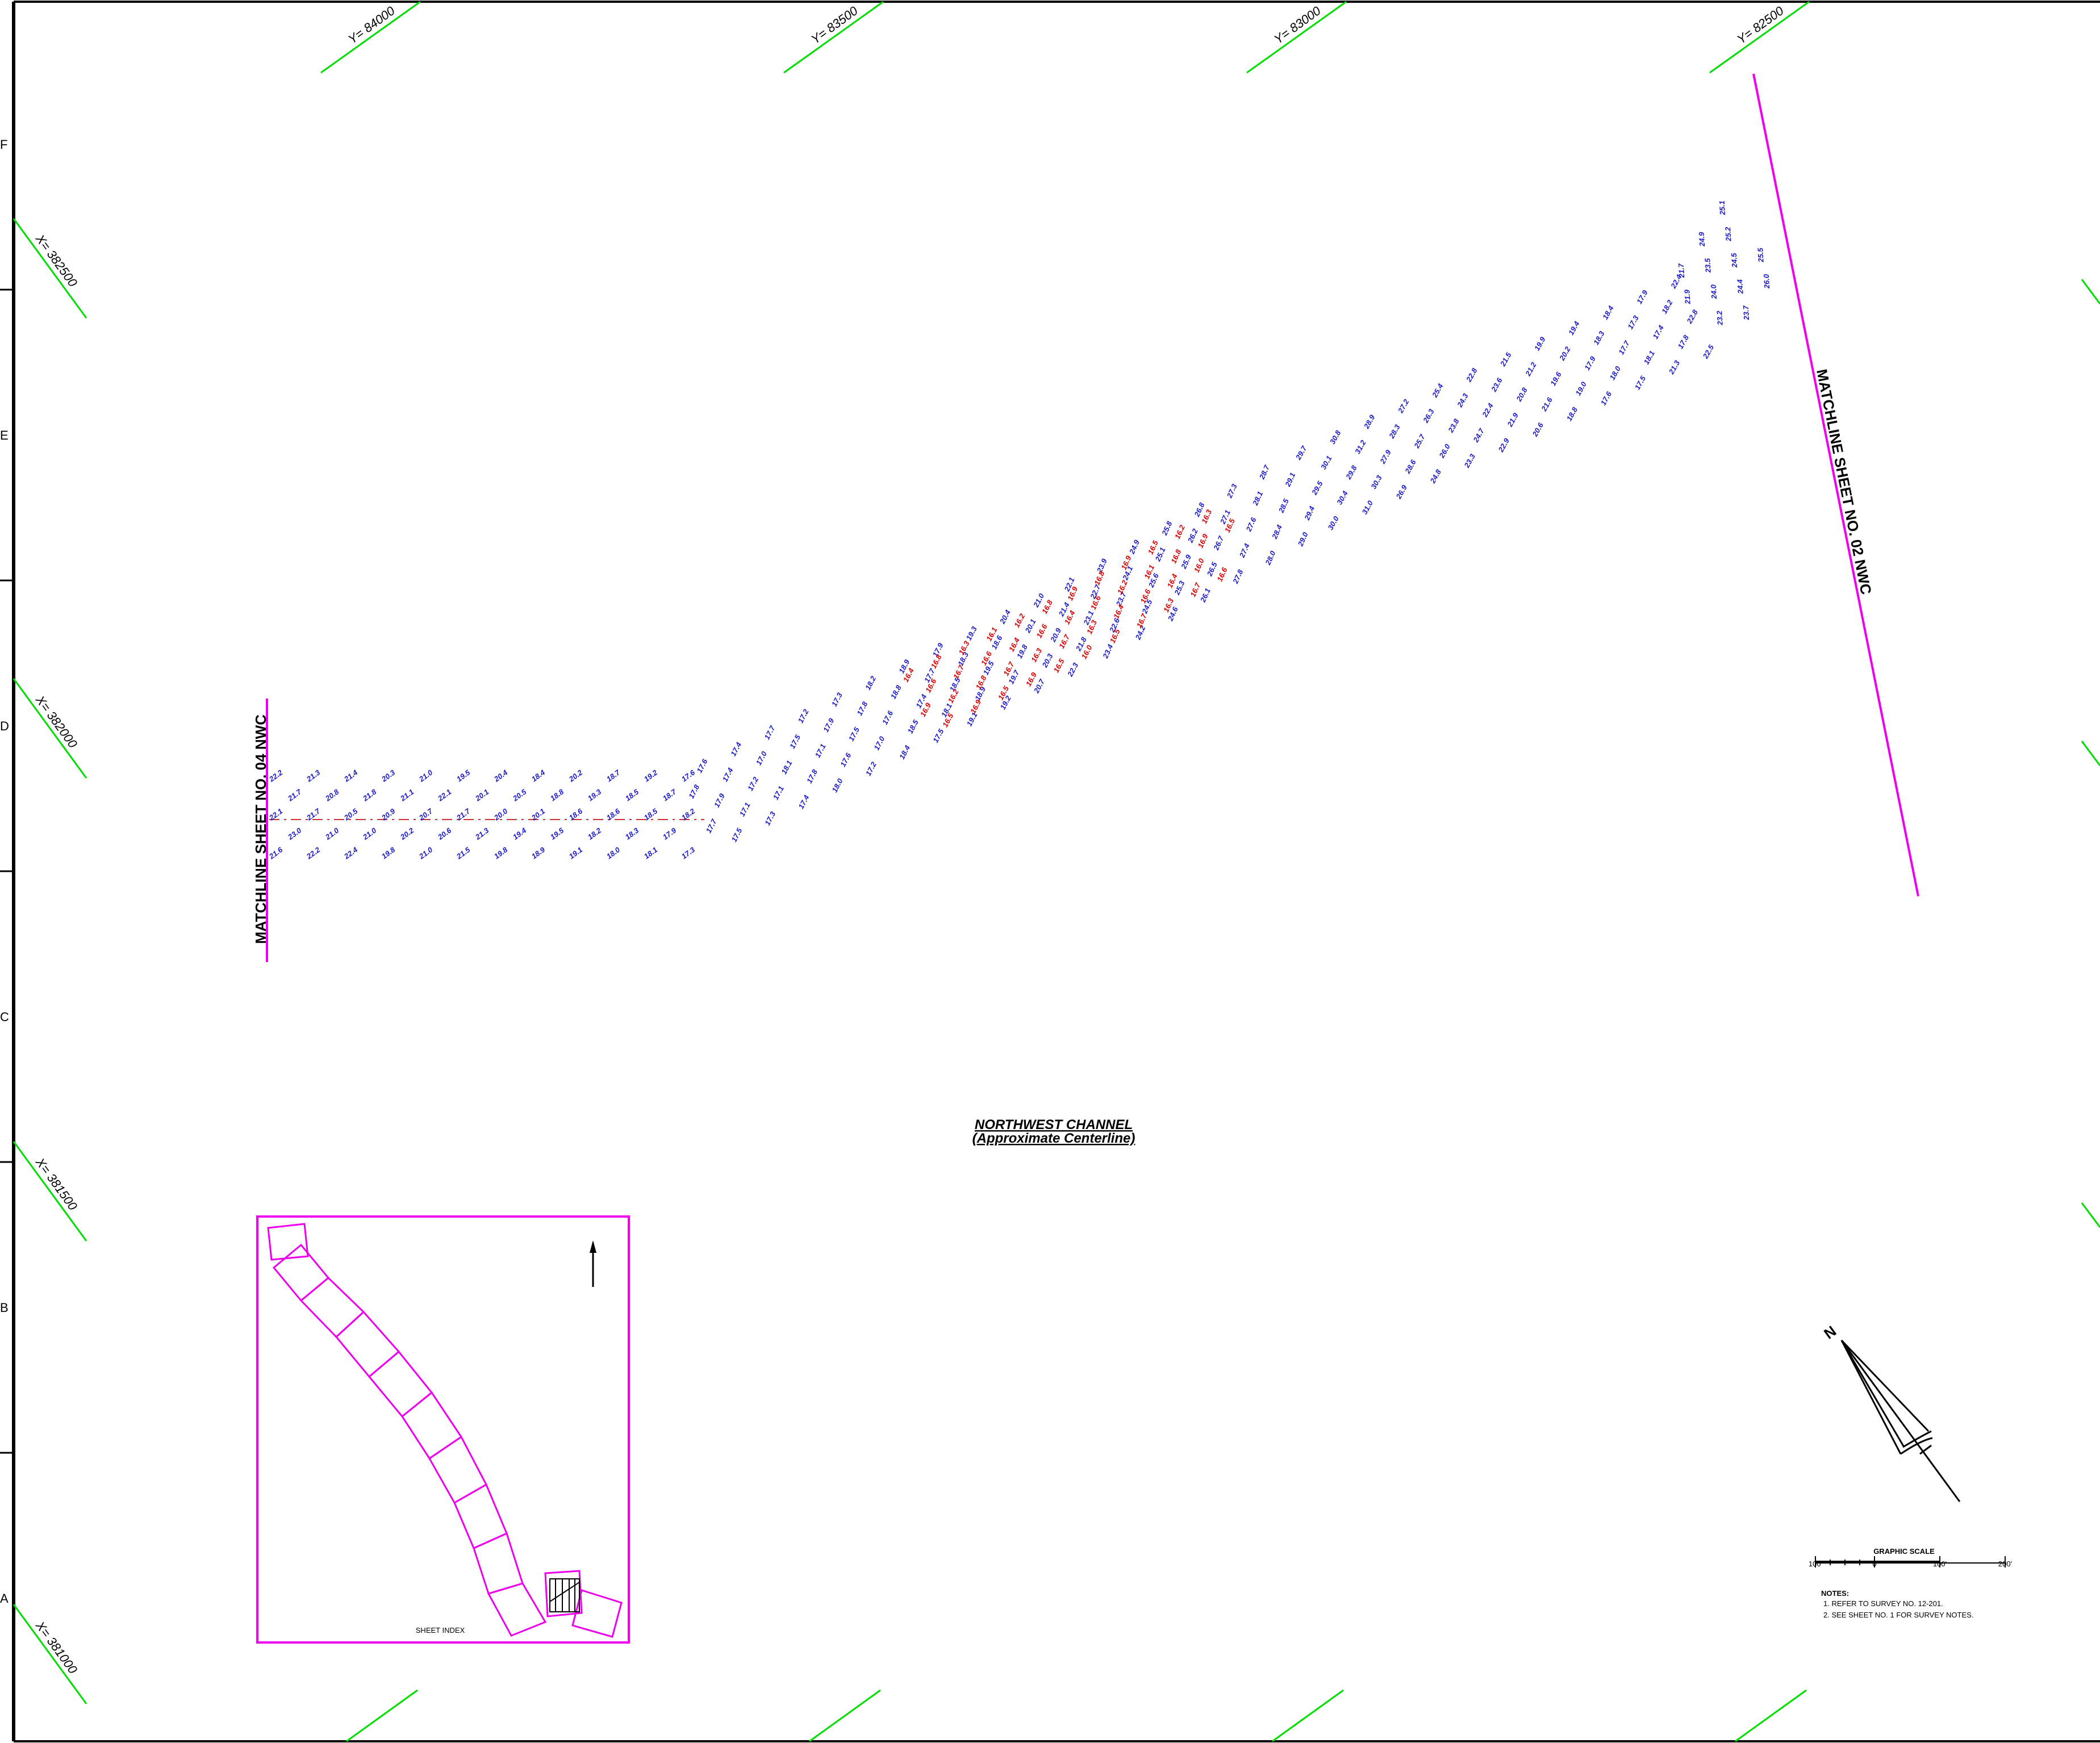 This screenshot has width=2100, height=1743. What do you see at coordinates (1836, 485) in the screenshot?
I see `matchline-right` at bounding box center [1836, 485].